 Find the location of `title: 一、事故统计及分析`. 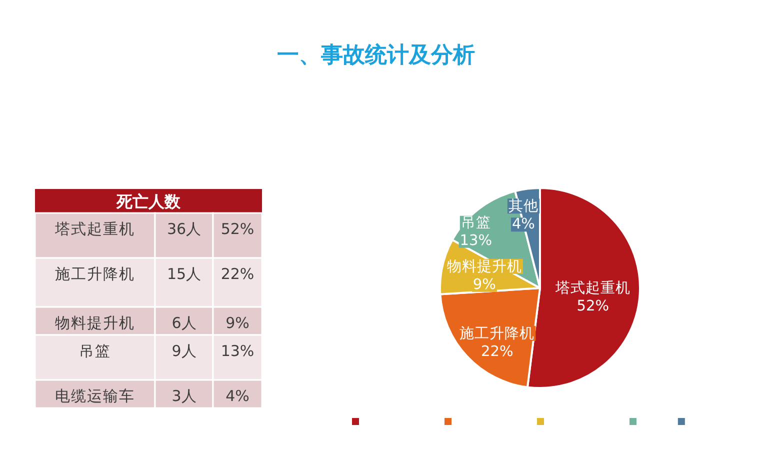

title: 一、事故统计及分析 is located at coordinates (376, 55).